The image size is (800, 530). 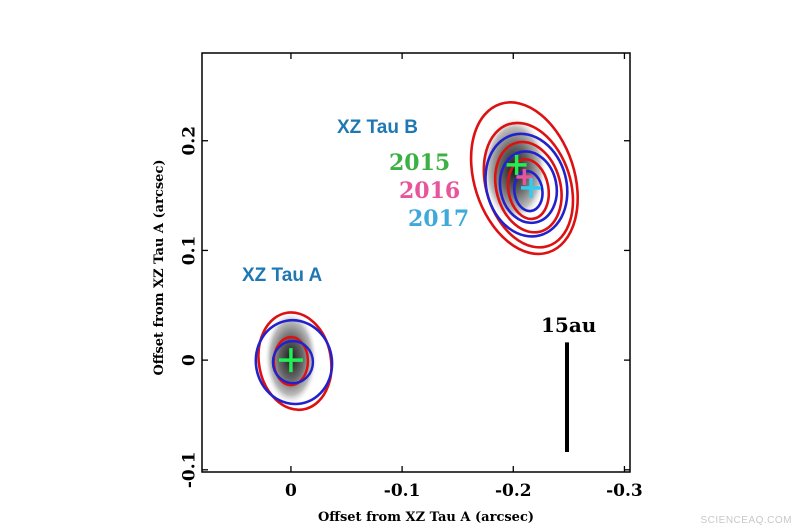 What do you see at coordinates (426, 517) in the screenshot?
I see `x-axis-title: Offset from XZ Tau A (arcsec)` at bounding box center [426, 517].